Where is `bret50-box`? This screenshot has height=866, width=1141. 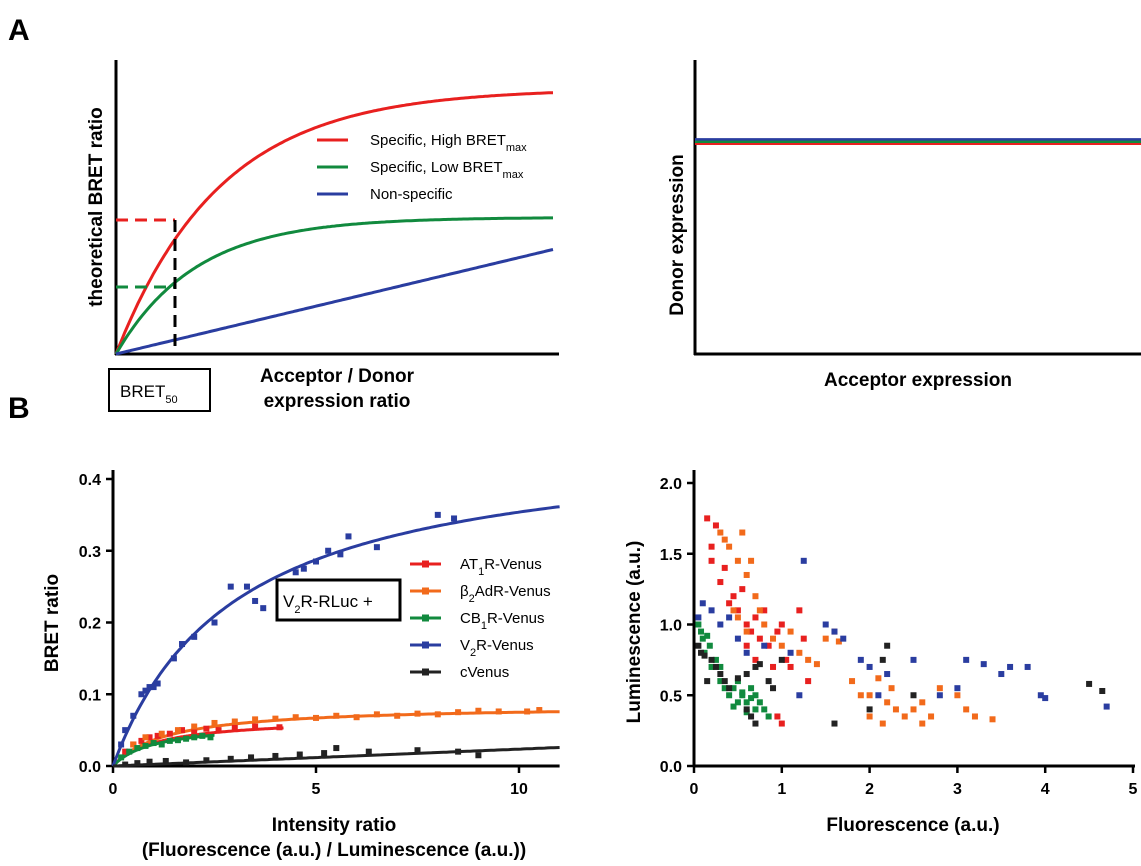 bret50-box is located at coordinates (159, 390).